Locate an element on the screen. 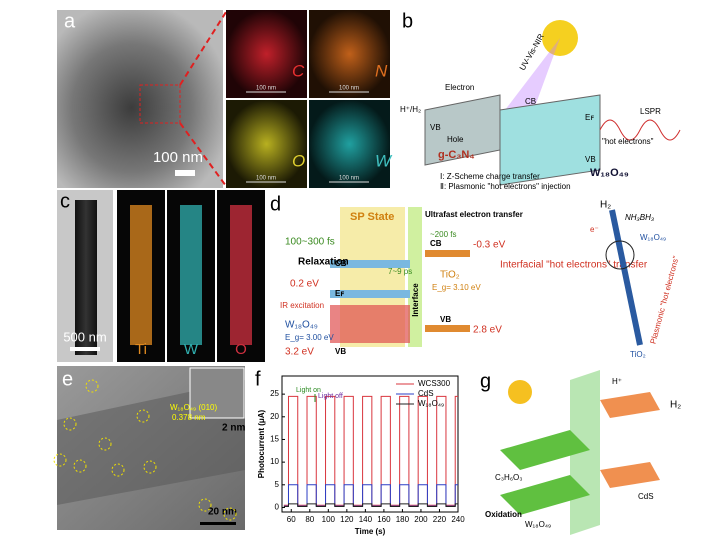  label: -0.3 eV is located at coordinates (489, 245).